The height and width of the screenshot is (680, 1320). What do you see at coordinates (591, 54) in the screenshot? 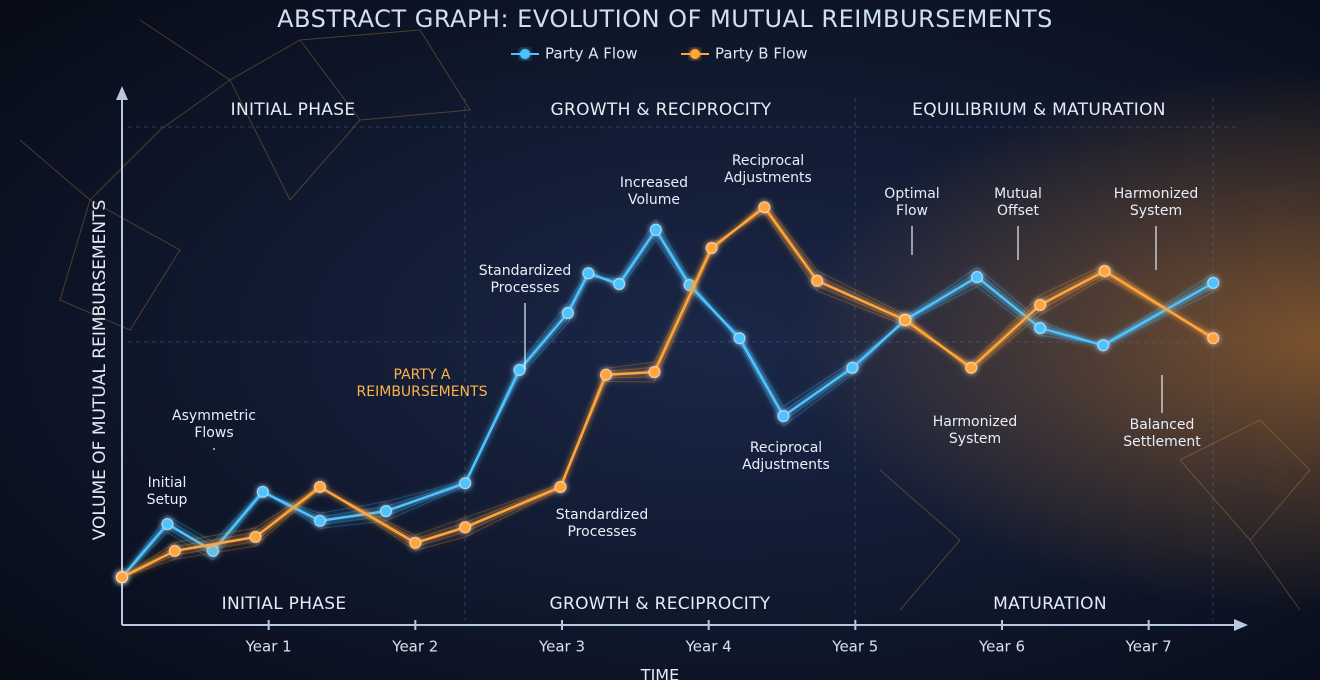
I see `legend-label: Party A Flow` at bounding box center [591, 54].